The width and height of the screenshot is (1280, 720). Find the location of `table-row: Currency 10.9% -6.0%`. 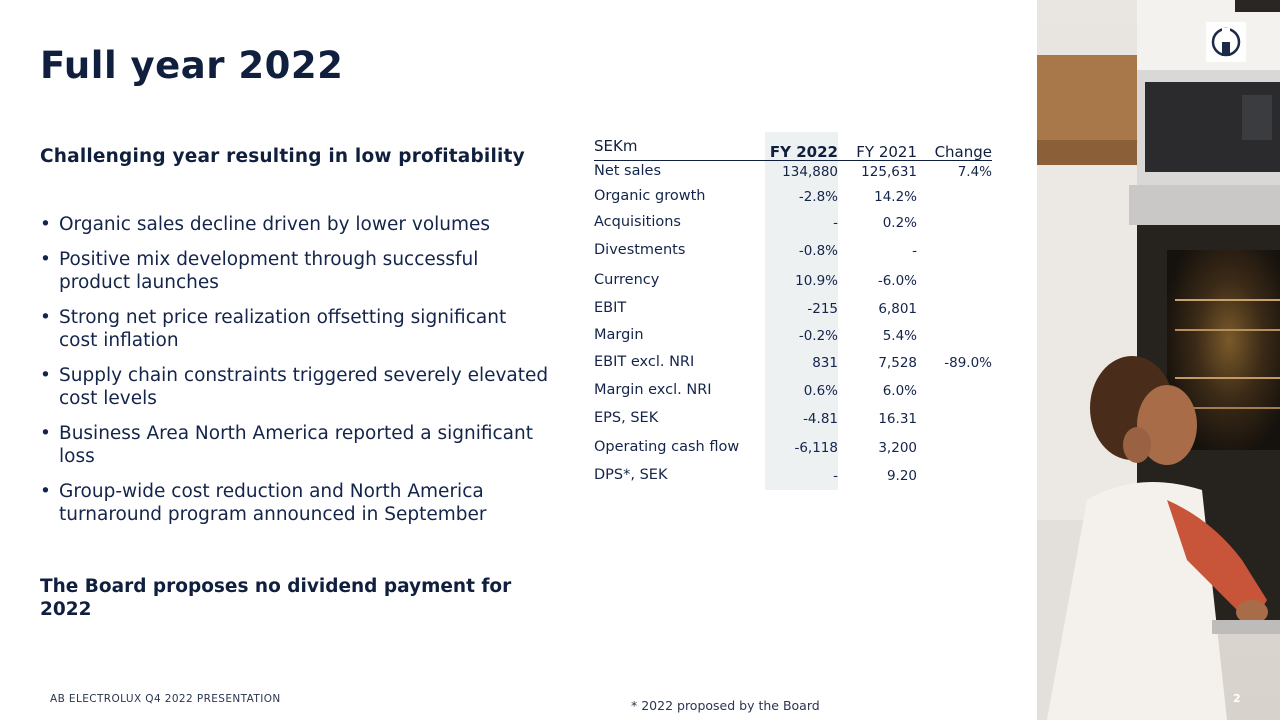

table-row: Currency 10.9% -6.0% is located at coordinates (794, 283).